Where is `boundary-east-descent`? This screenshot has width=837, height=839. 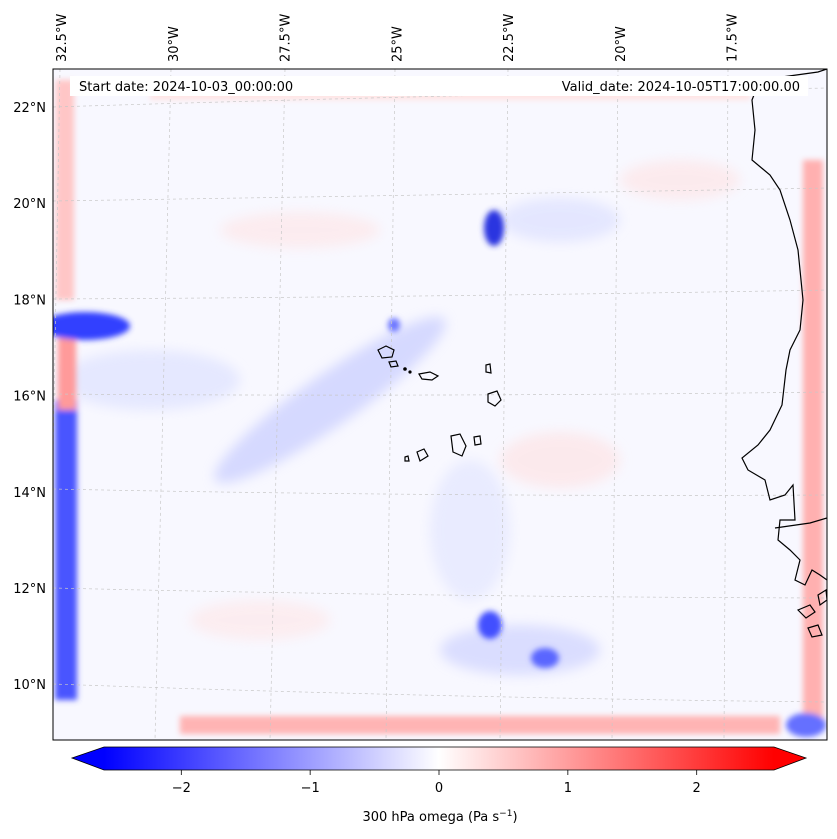
boundary-east-descent is located at coordinates (813, 445).